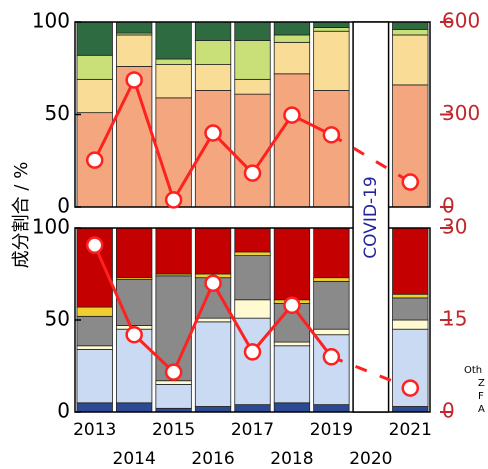 The width and height of the screenshot is (488, 469). I want to click on y-axis-label: 成分割合 / %, so click(21, 215).